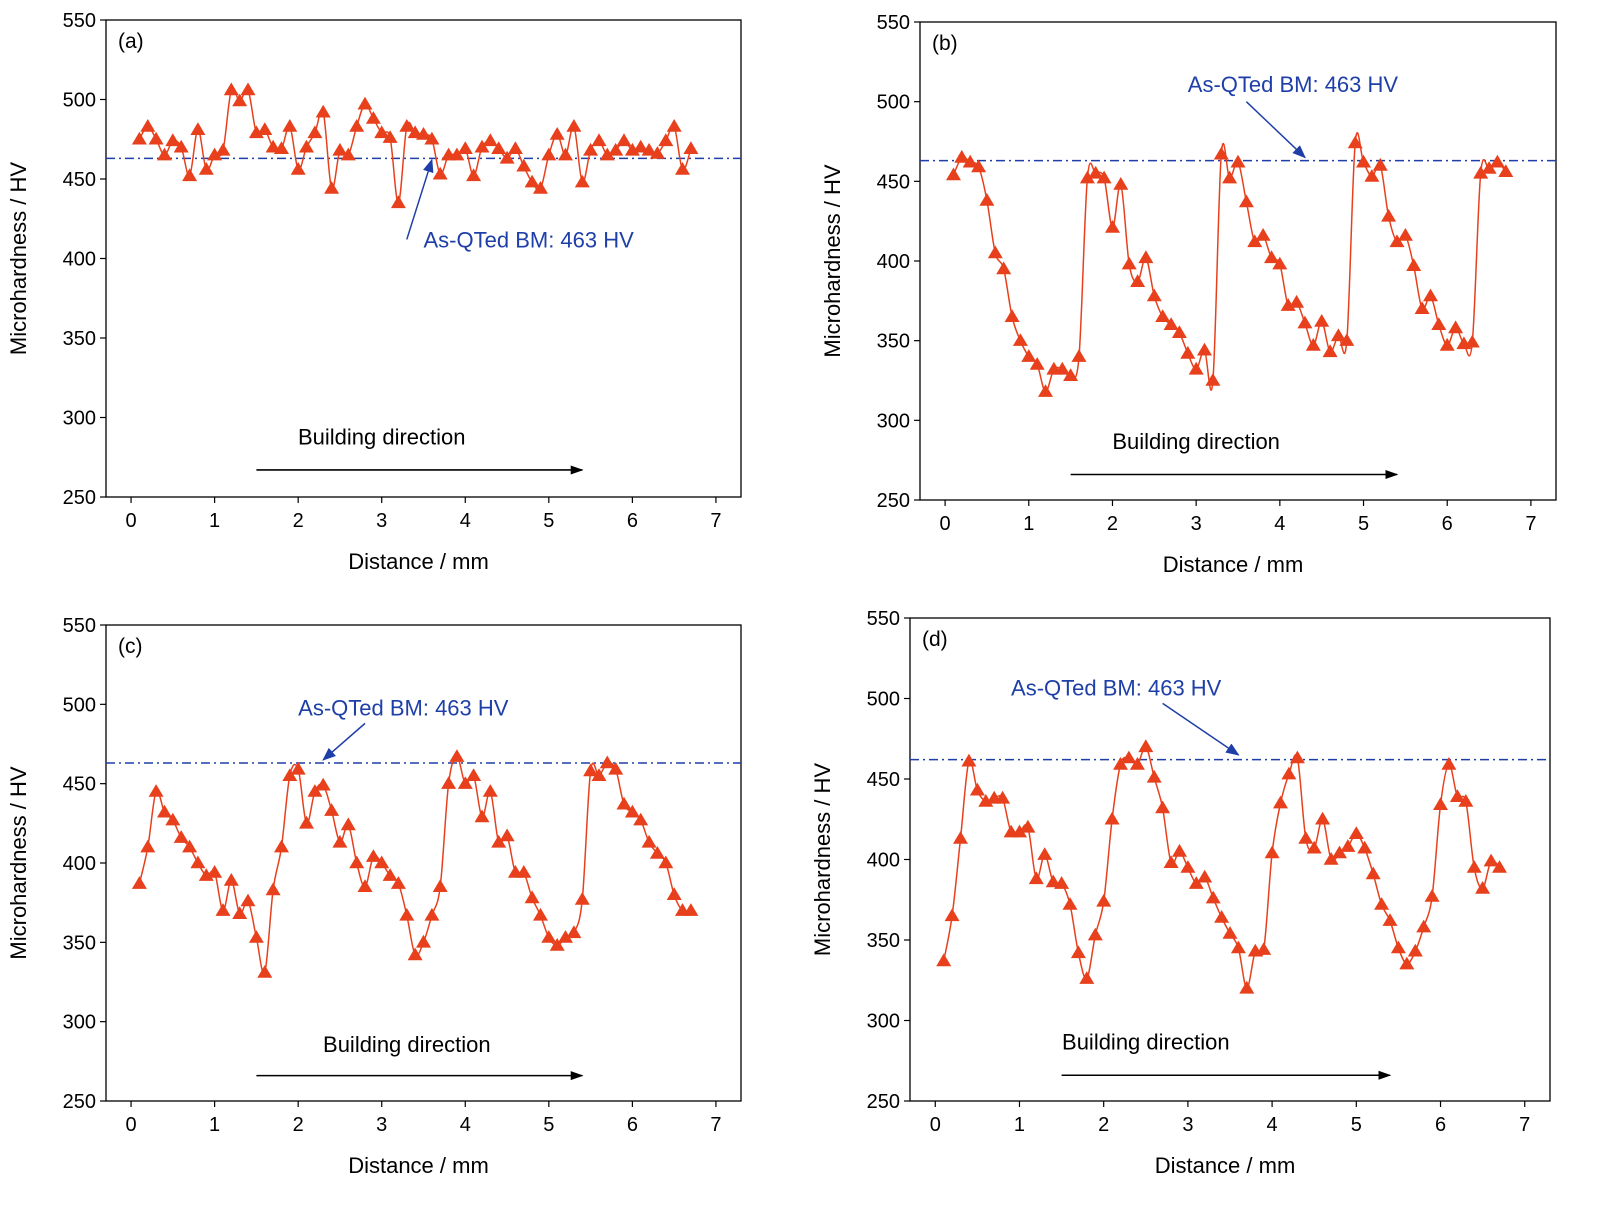  Describe the element at coordinates (1019, 1125) in the screenshot. I see `x-tick-label: 1` at that location.